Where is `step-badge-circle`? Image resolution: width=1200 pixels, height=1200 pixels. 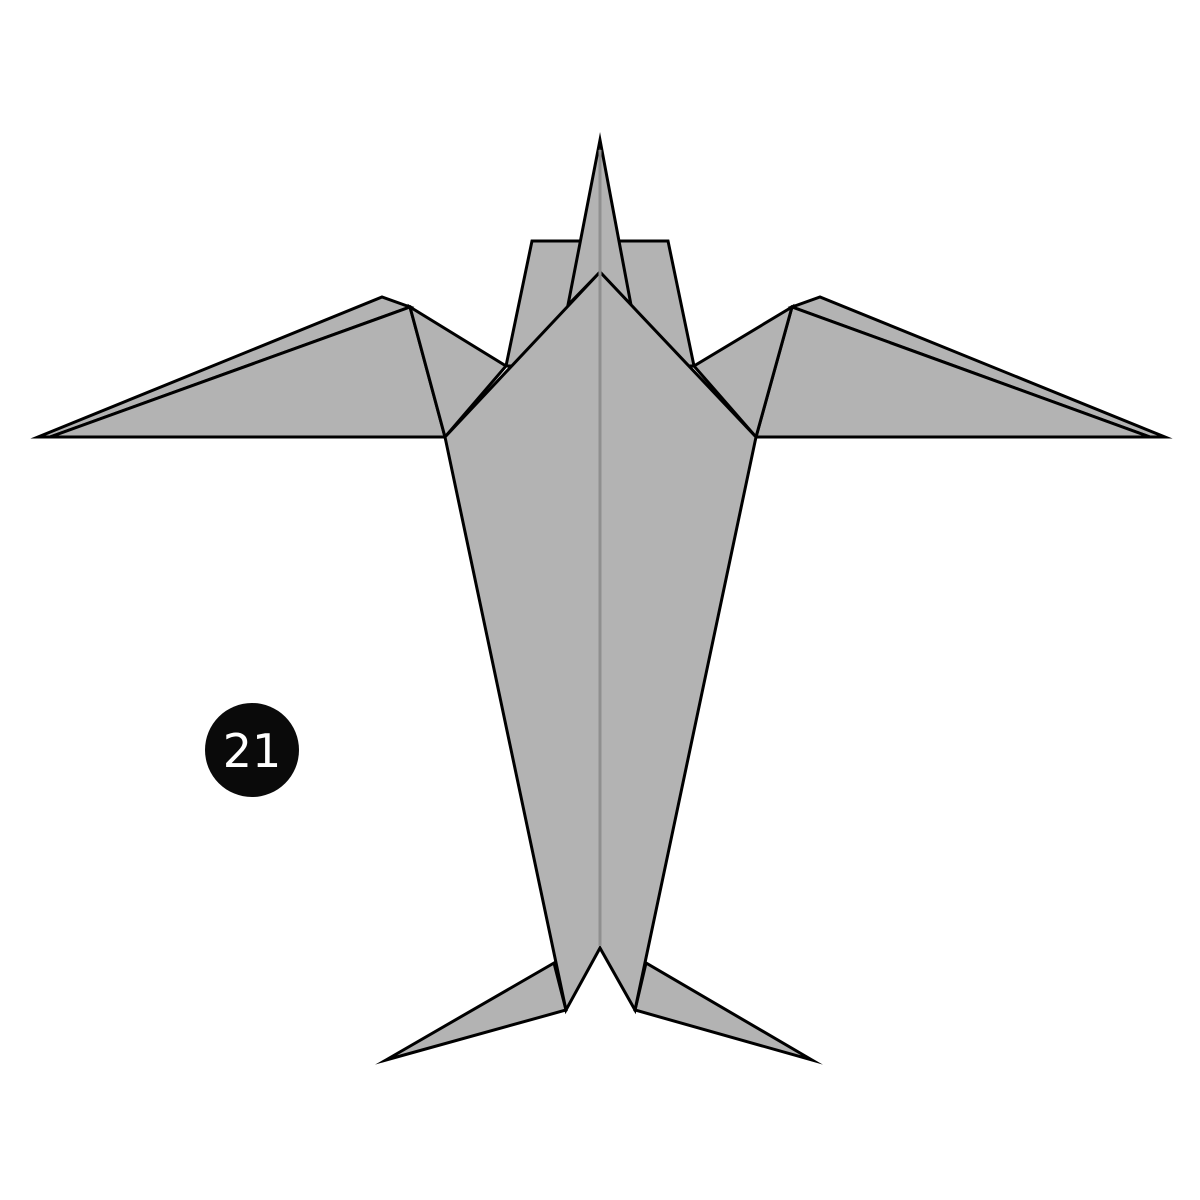 step-badge-circle is located at coordinates (252, 750).